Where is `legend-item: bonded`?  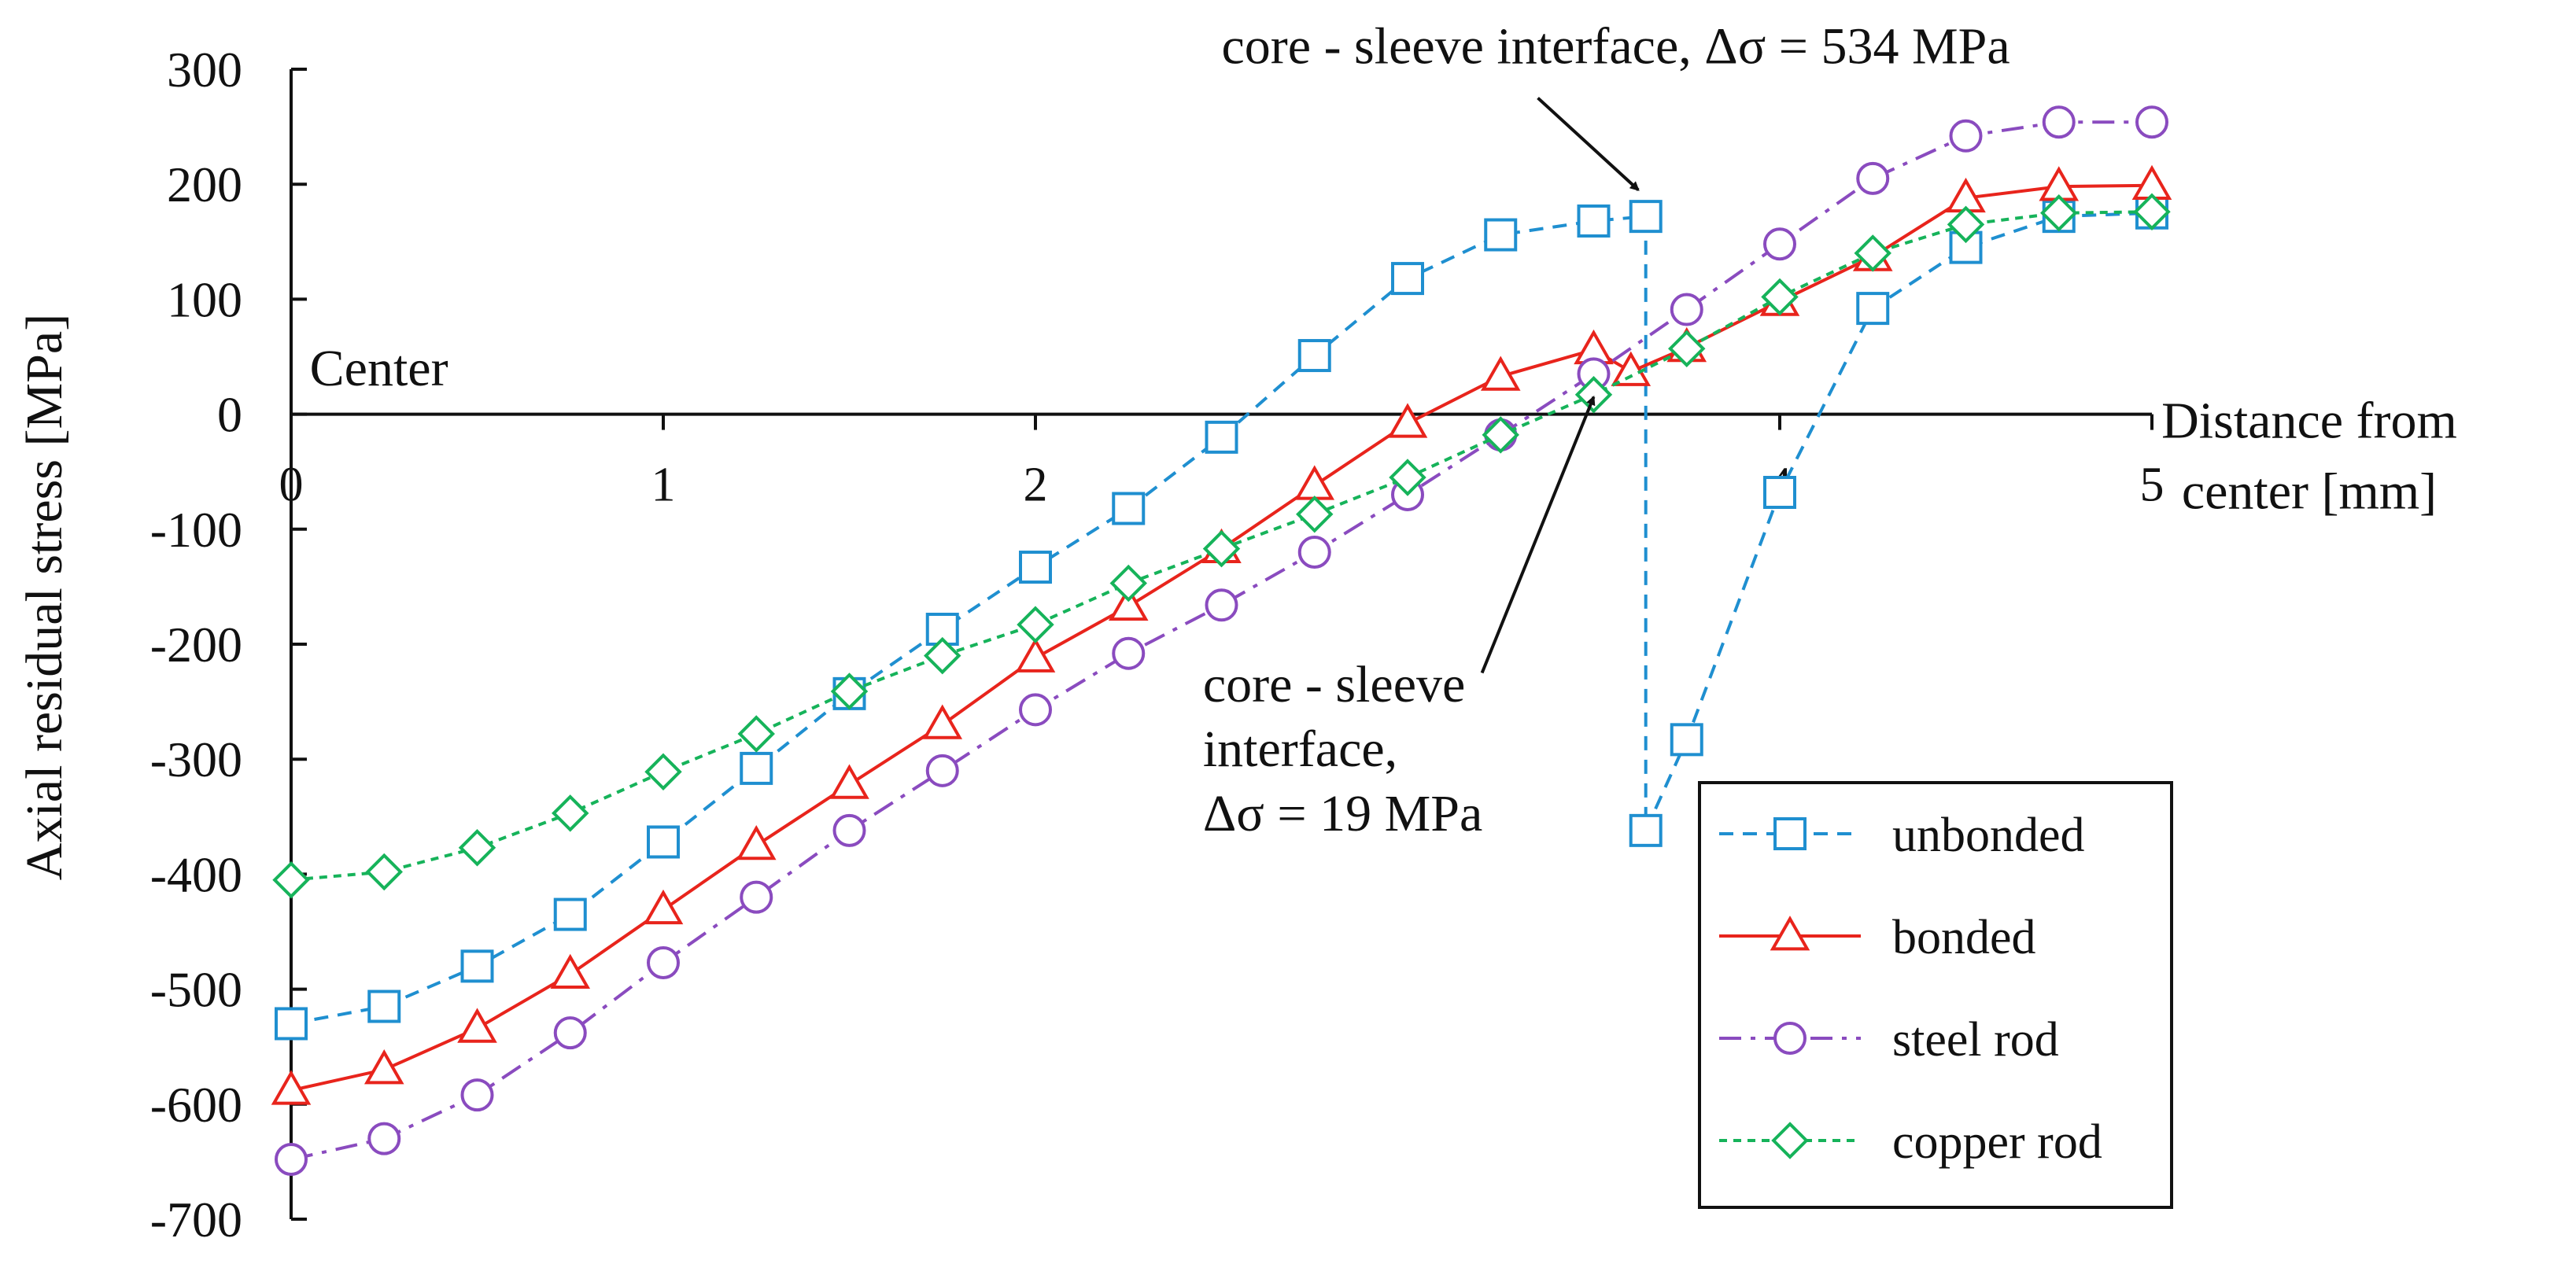 legend-item: bonded is located at coordinates (1877, 937).